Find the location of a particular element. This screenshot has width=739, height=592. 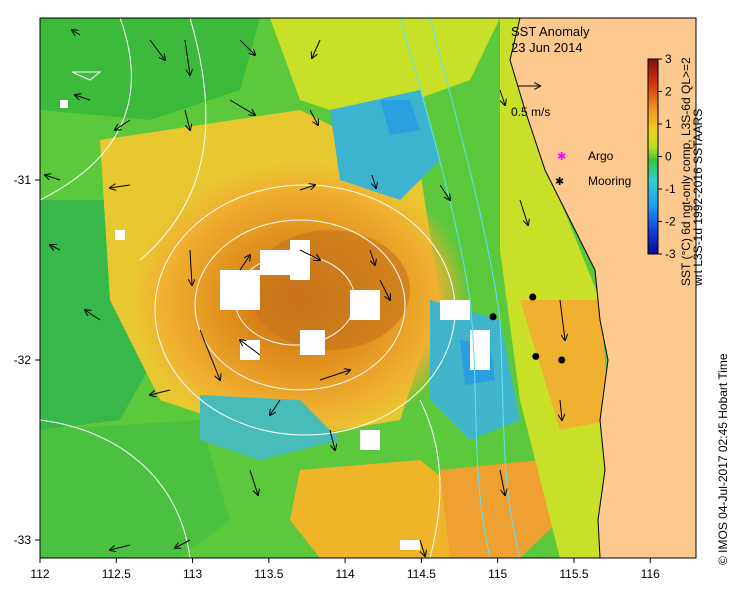

argo-symbol: ✱ is located at coordinates (561, 157).